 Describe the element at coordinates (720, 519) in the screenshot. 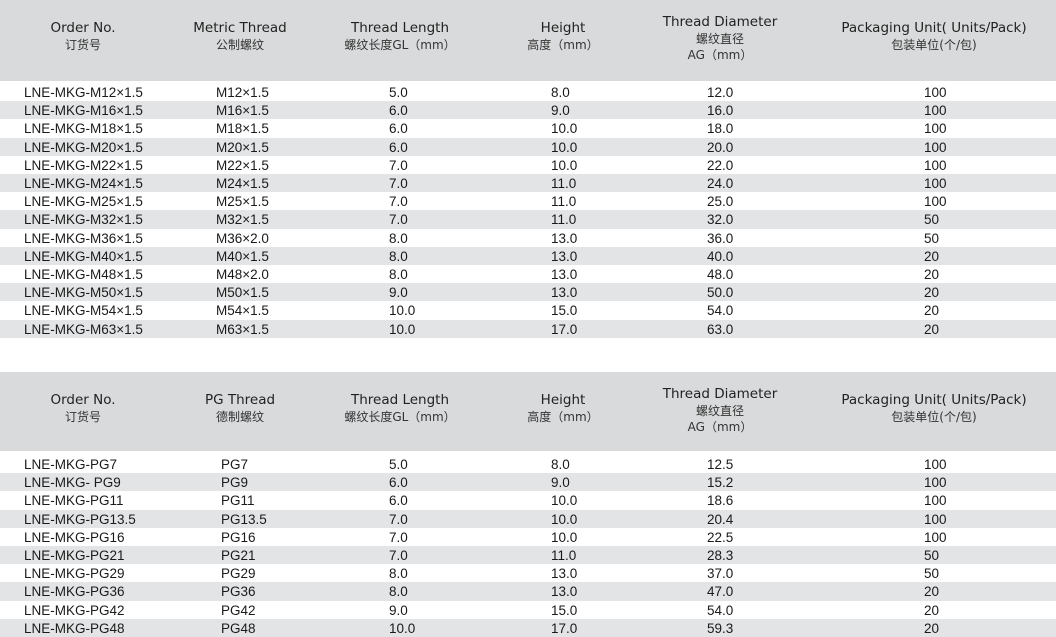

I see `cell-thread-diameter: 20.4` at that location.